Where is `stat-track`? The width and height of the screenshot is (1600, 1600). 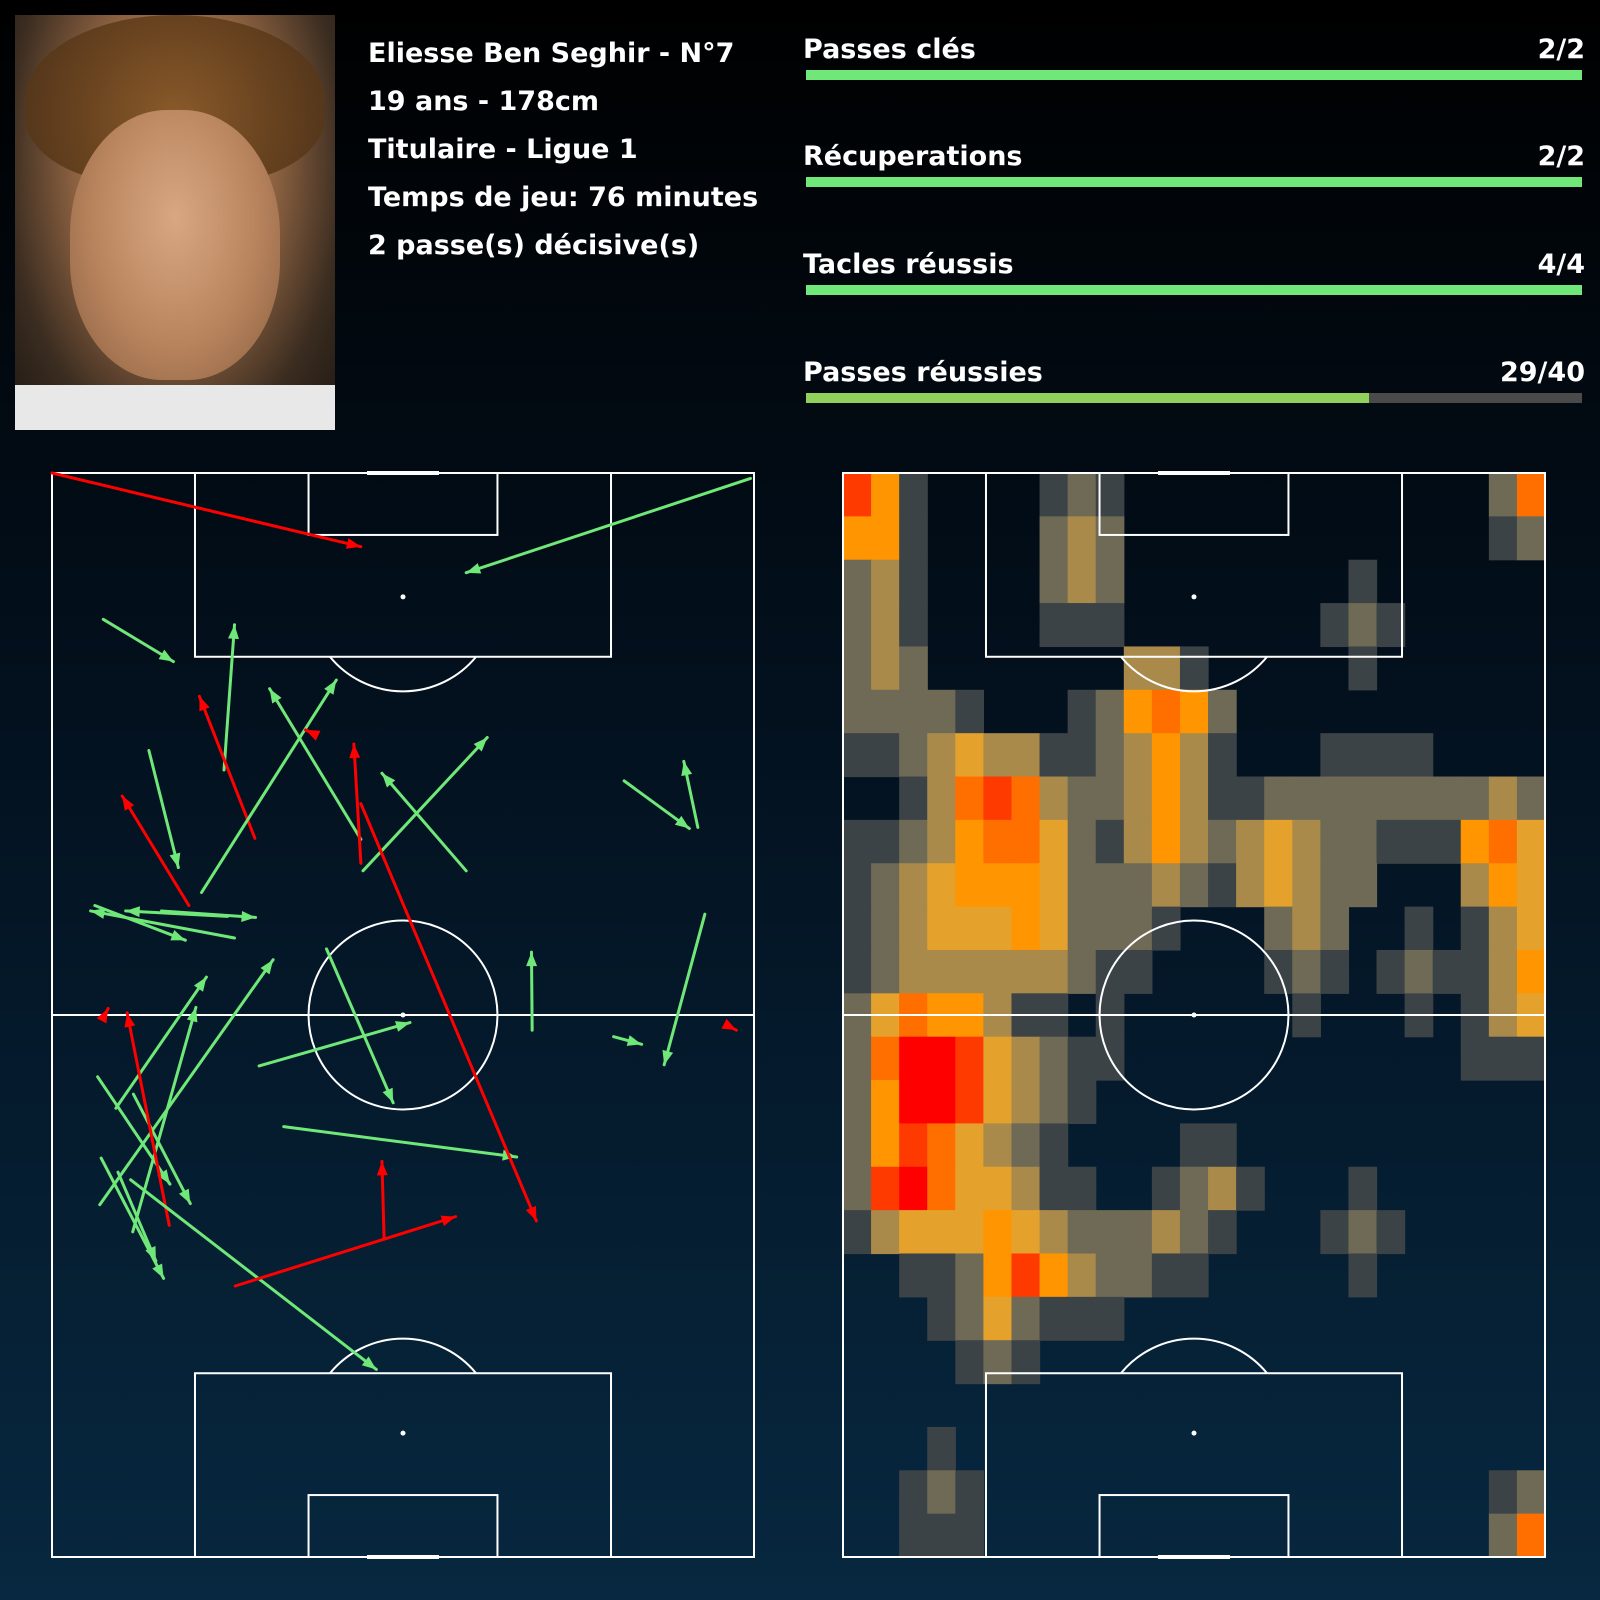
stat-track is located at coordinates (1194, 182).